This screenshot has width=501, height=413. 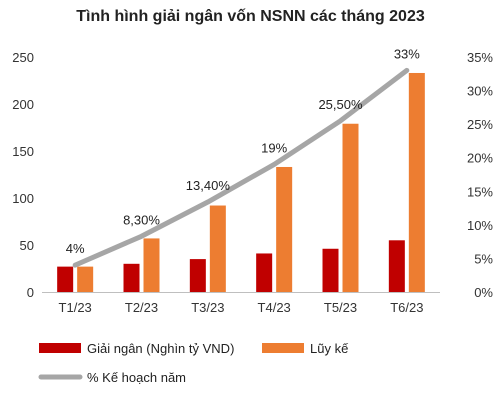 What do you see at coordinates (75, 307) in the screenshot?
I see `x-tick-label: T1/23` at bounding box center [75, 307].